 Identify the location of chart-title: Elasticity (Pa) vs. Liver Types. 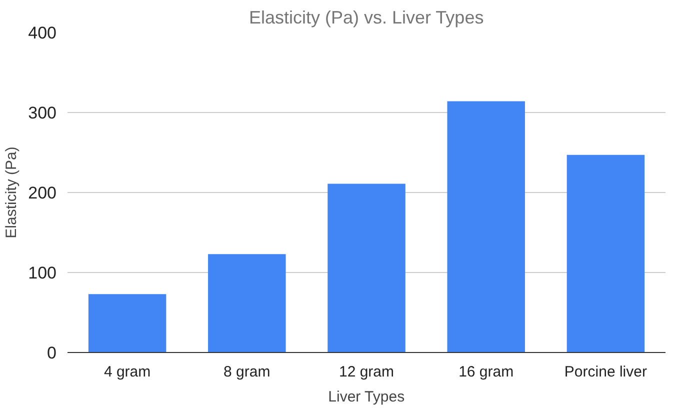
(366, 18).